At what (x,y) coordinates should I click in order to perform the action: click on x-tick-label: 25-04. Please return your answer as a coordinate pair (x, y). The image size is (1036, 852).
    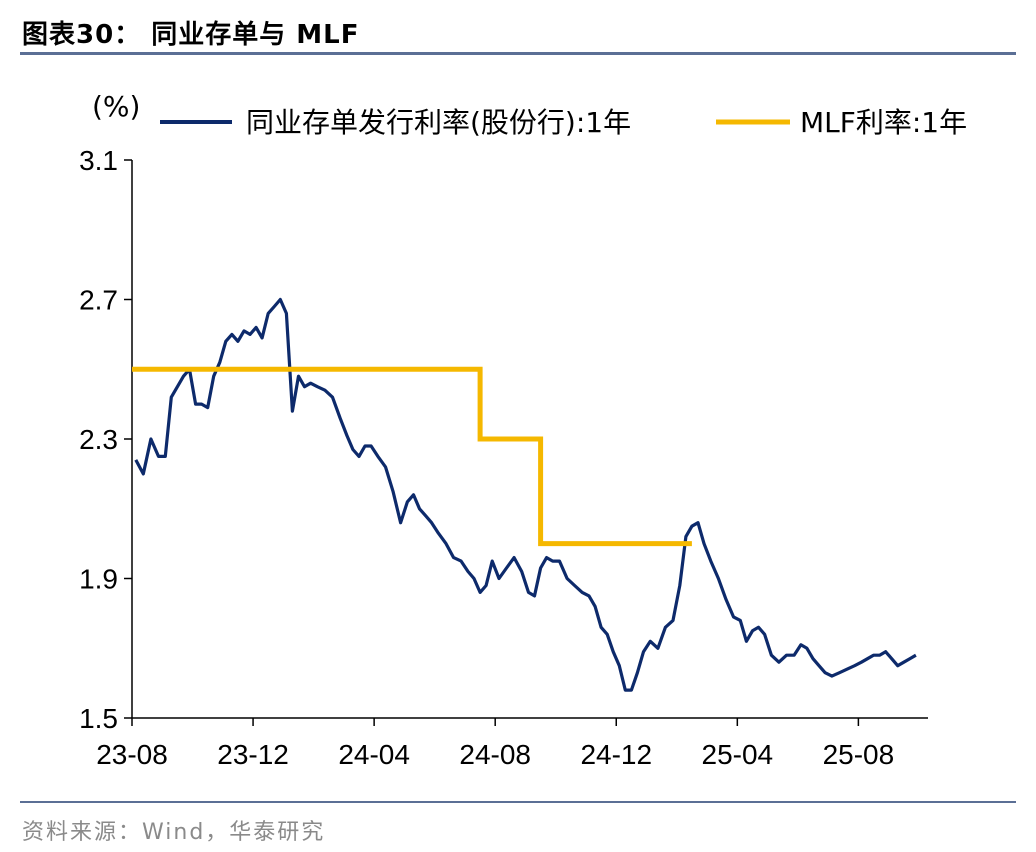
    Looking at the image, I should click on (738, 754).